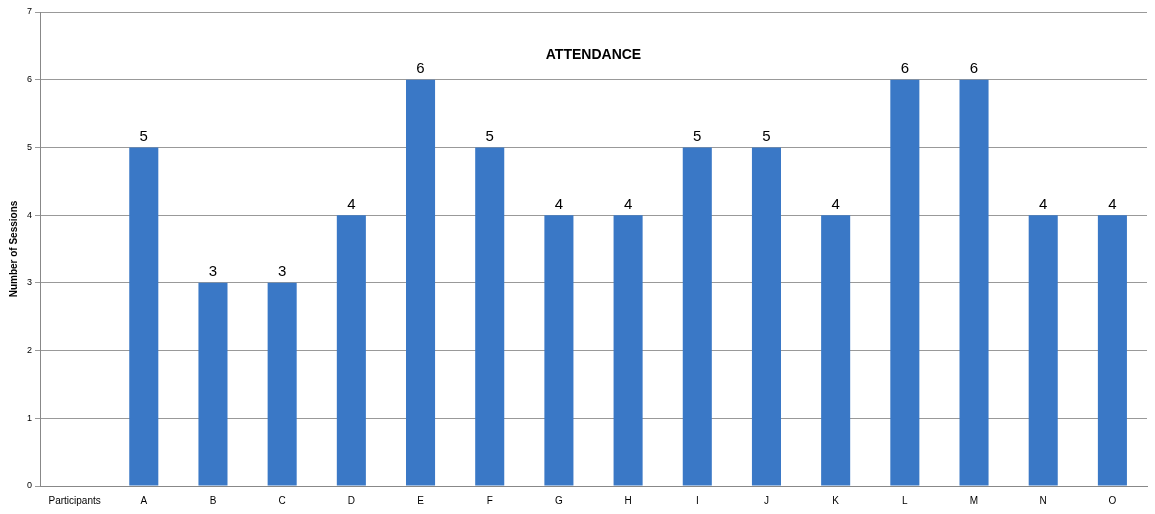 This screenshot has height=514, width=1155. What do you see at coordinates (29, 417) in the screenshot?
I see `y-tick-label: 1` at bounding box center [29, 417].